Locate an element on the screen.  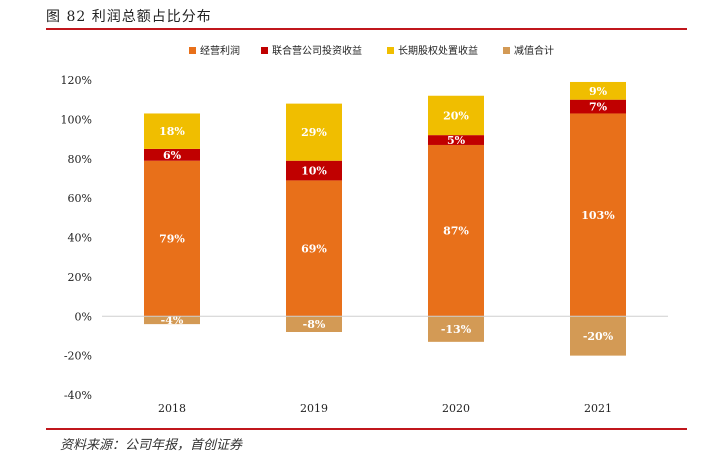
bar-segment-2019-s1 is located at coordinates (314, 170).